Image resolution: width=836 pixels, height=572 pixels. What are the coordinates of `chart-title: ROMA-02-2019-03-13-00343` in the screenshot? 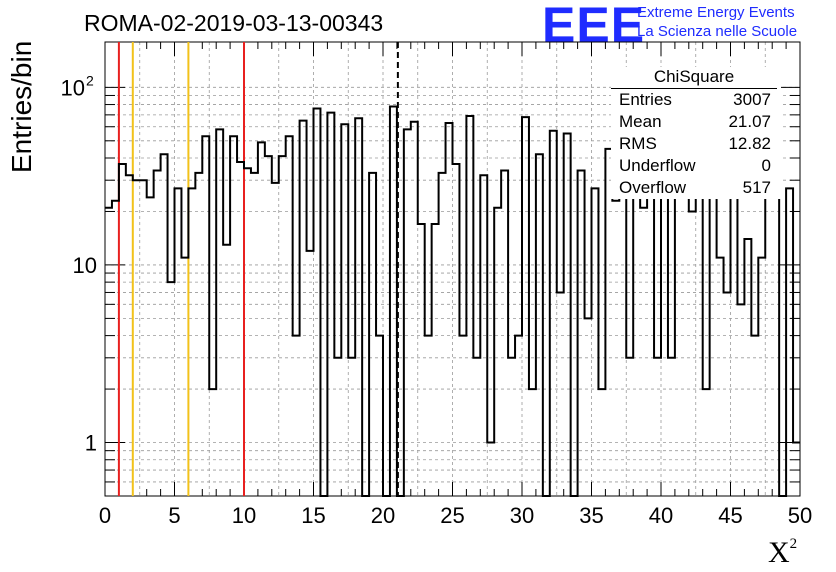 It's located at (234, 23).